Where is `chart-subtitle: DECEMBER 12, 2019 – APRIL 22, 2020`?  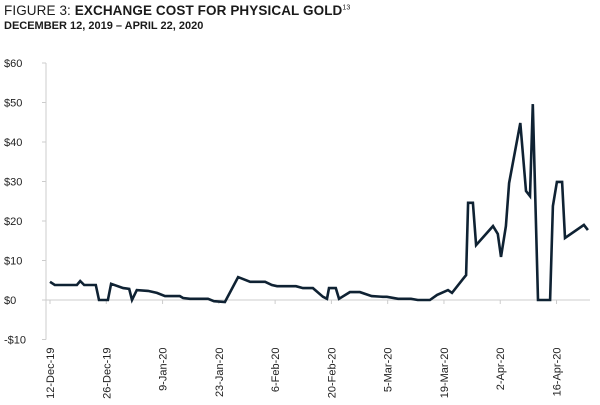 chart-subtitle: DECEMBER 12, 2019 – APRIL 22, 2020 is located at coordinates (104, 26).